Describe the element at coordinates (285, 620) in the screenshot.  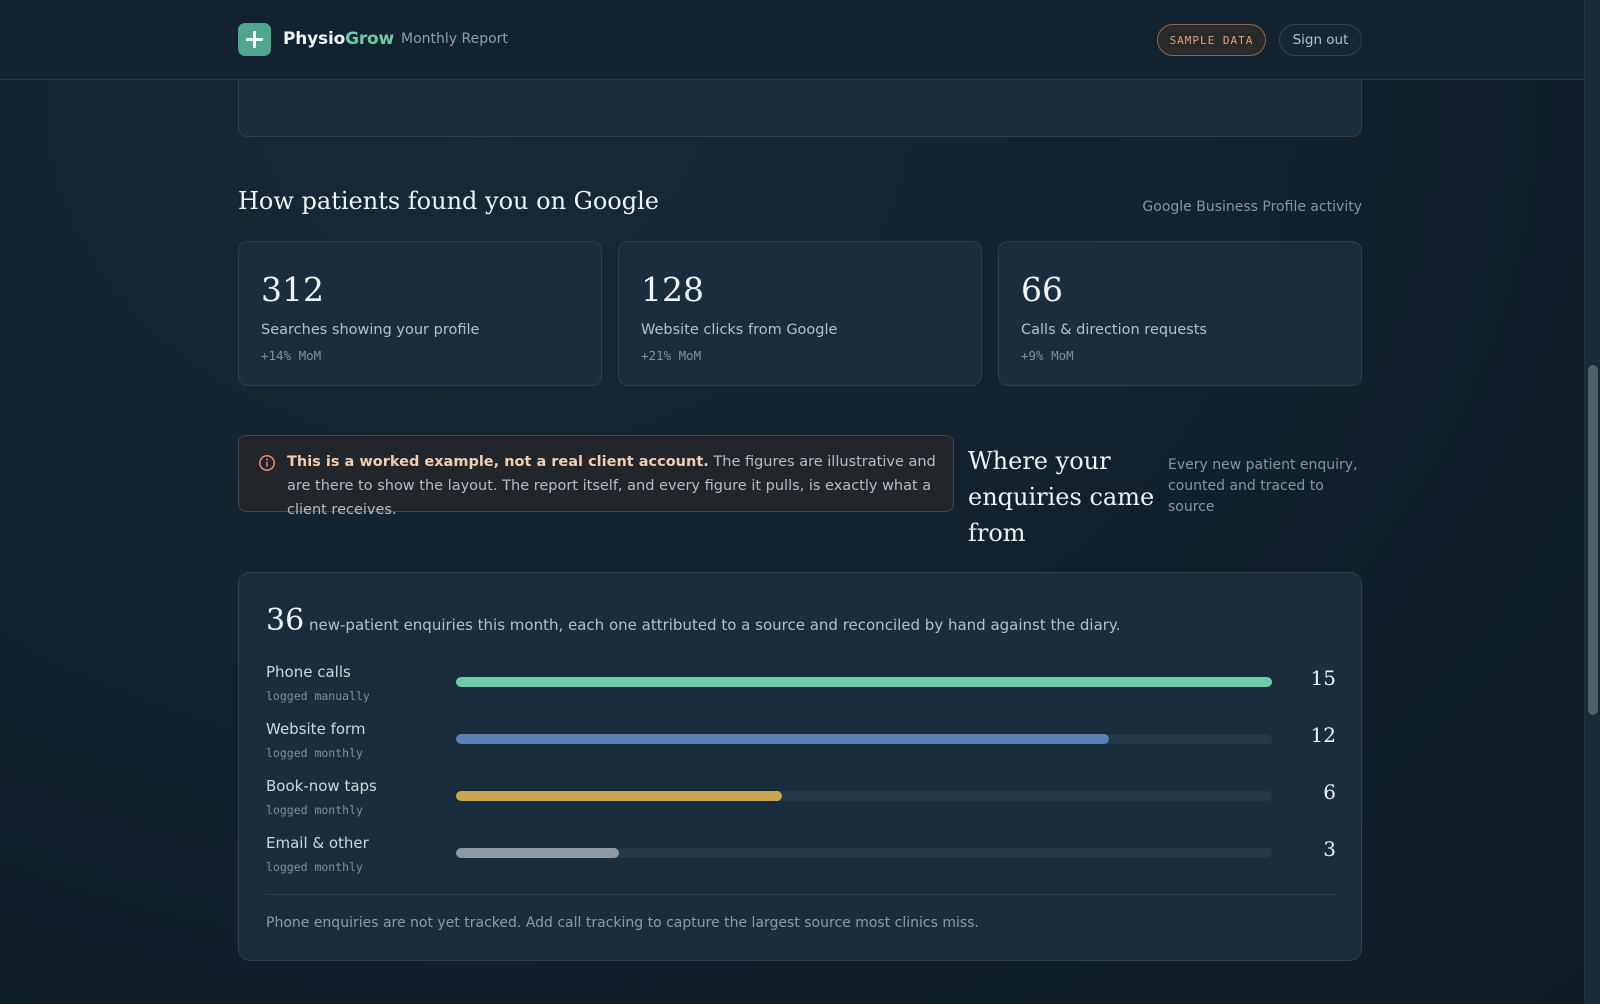
I see `enquiries-total: 36` at that location.